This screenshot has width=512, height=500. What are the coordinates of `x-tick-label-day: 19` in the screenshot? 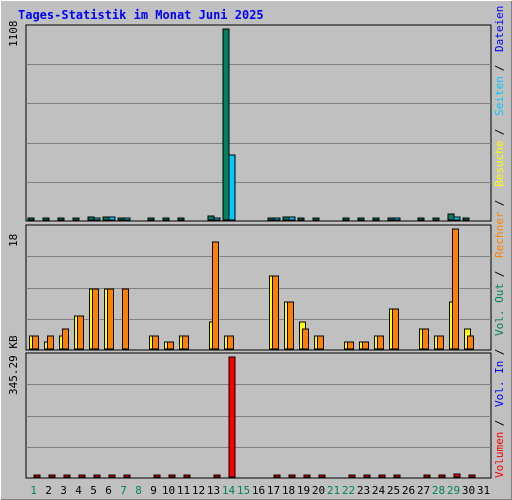 It's located at (303, 490).